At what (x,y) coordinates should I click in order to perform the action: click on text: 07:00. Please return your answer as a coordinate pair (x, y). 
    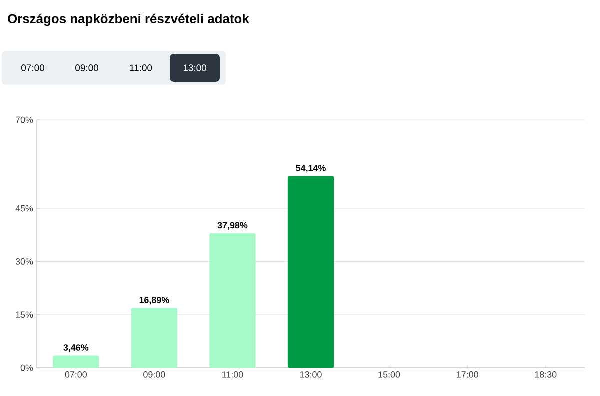
    Looking at the image, I should click on (33, 68).